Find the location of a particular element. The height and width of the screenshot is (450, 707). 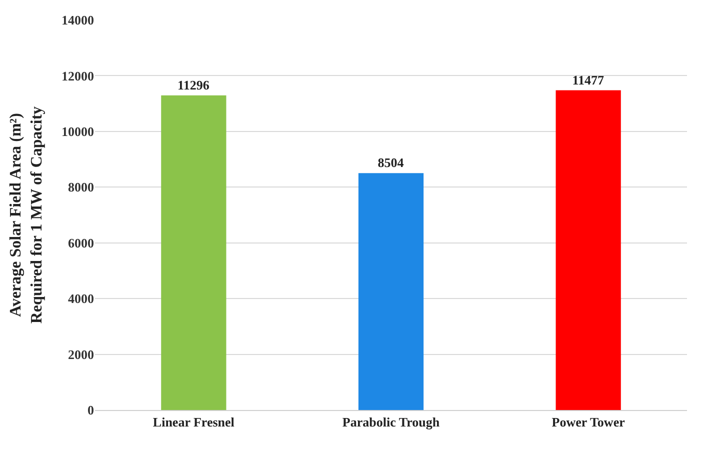

data-label: 8504 is located at coordinates (391, 162).